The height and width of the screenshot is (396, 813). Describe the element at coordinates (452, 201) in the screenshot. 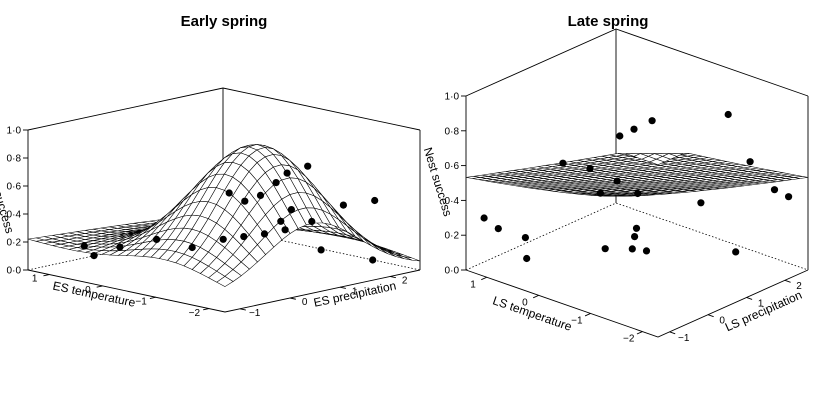

I see `z-tick-label: 0·4` at that location.